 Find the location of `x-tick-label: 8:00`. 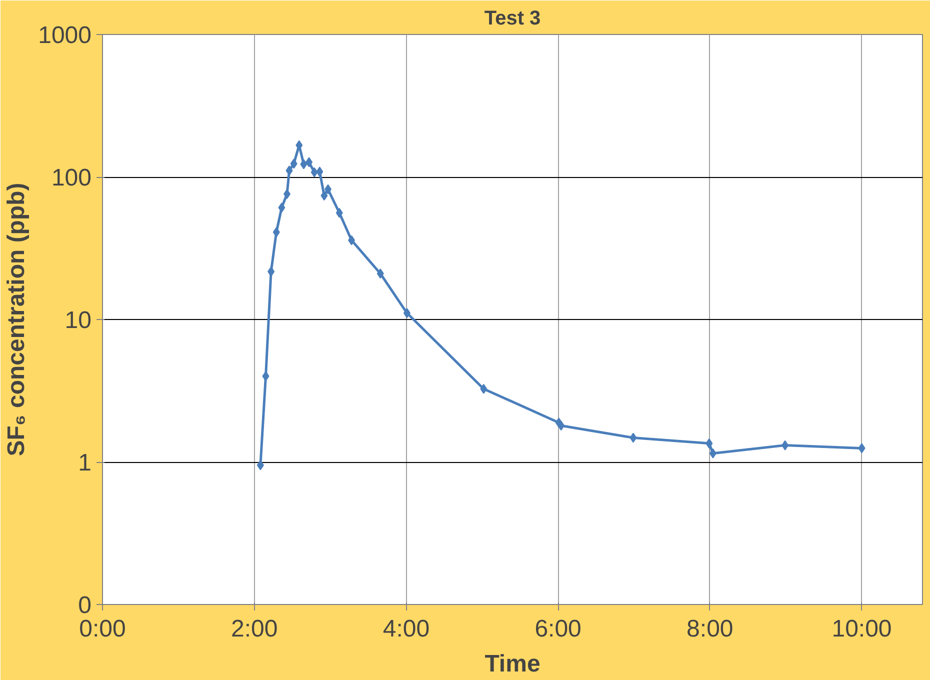

x-tick-label: 8:00 is located at coordinates (710, 629).